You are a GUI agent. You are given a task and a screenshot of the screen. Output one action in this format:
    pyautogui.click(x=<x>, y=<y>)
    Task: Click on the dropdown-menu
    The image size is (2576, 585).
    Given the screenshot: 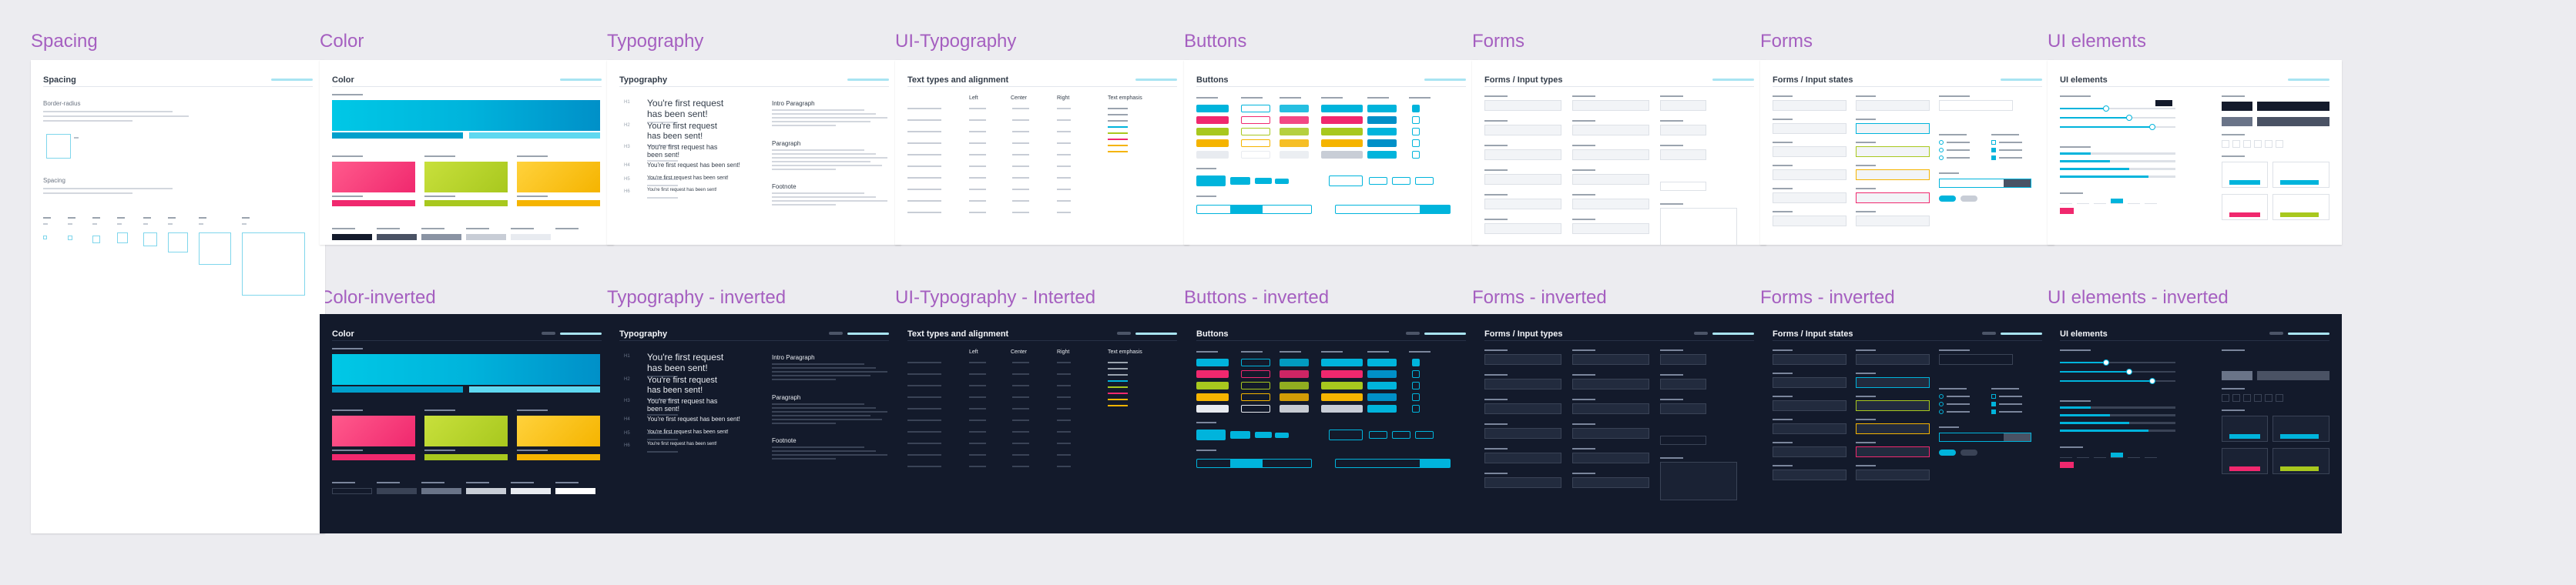 What is the action you would take?
    pyautogui.click(x=1698, y=481)
    